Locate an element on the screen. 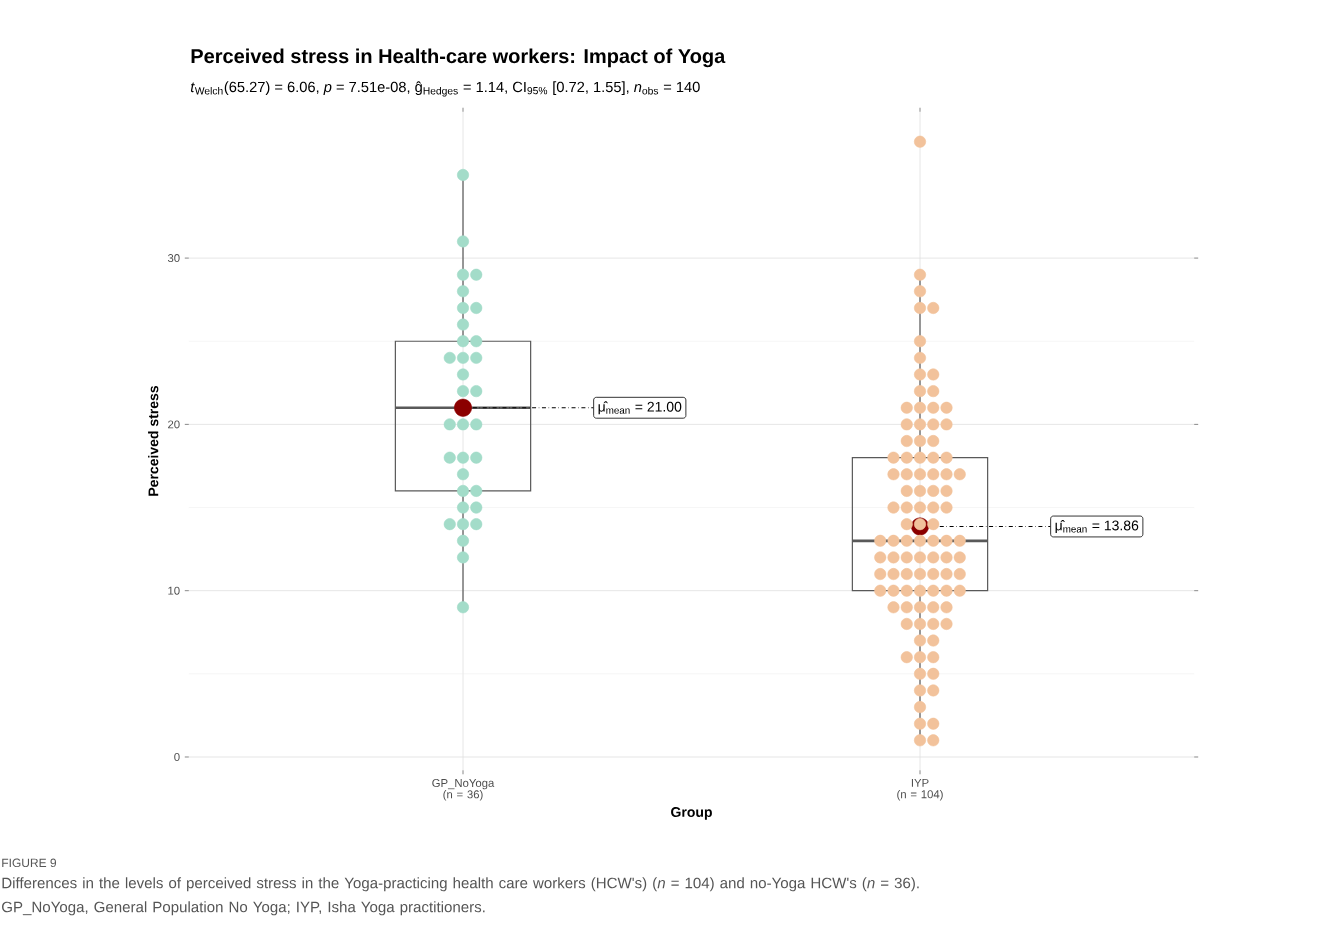  chart-title: Perceived stress in Health-care workers: Impact of Yoga is located at coordinates (458, 58).